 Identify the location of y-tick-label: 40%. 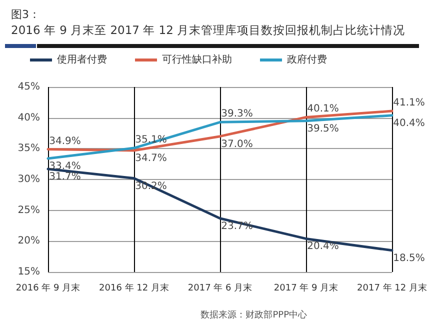
(29, 118).